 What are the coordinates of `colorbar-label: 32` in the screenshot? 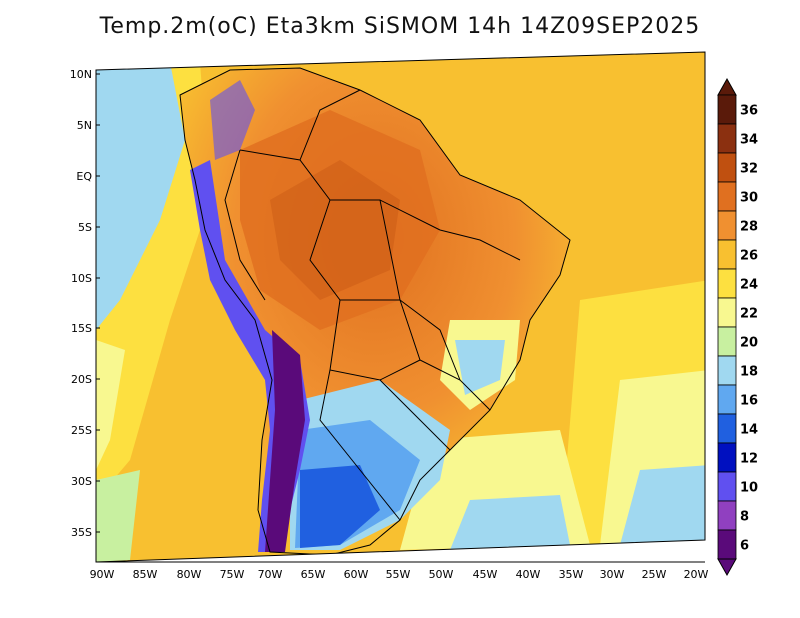 It's located at (749, 169).